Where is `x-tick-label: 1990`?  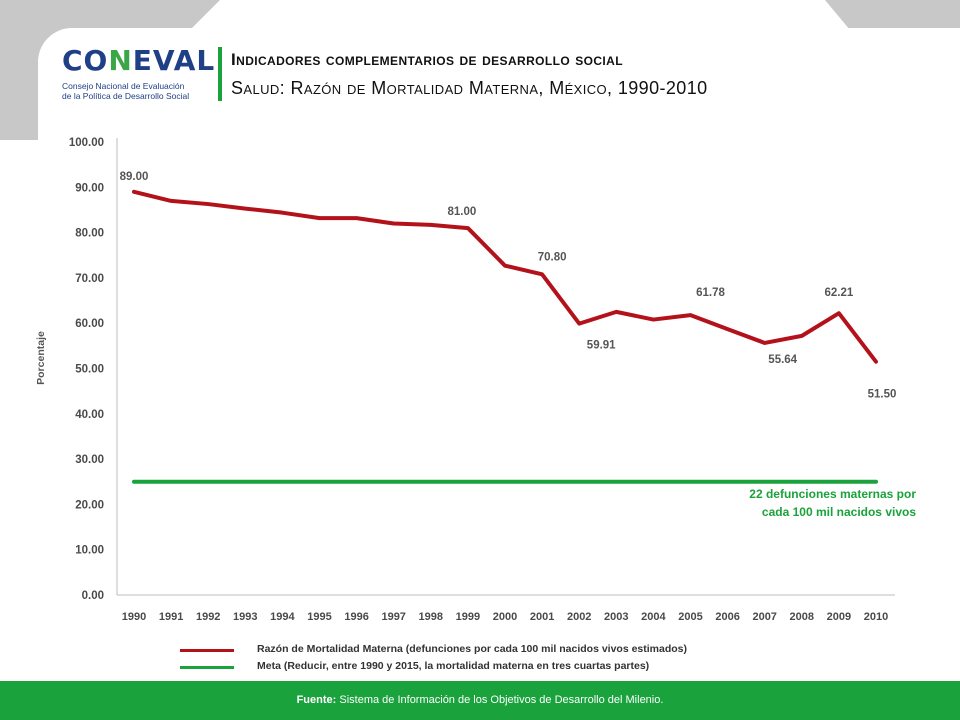
x-tick-label: 1990 is located at coordinates (134, 617).